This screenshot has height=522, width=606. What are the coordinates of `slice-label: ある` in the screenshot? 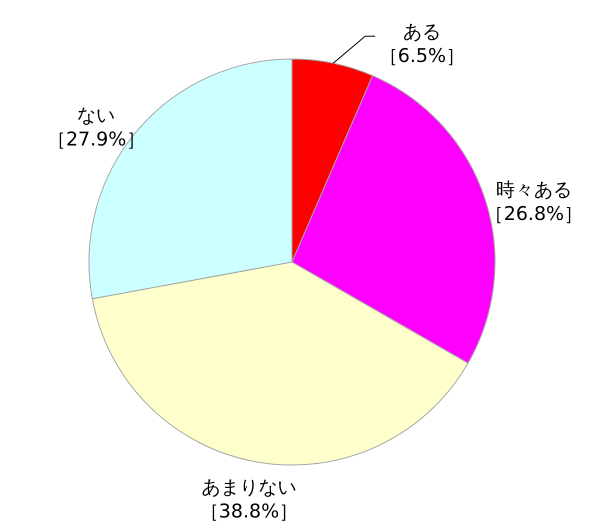 It's located at (421, 32).